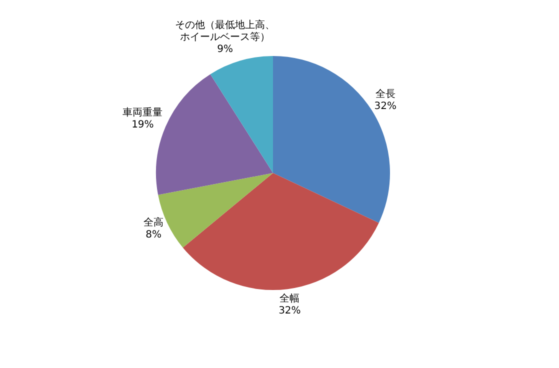 The width and height of the screenshot is (559, 368). I want to click on slice-label: 全幅, so click(290, 298).